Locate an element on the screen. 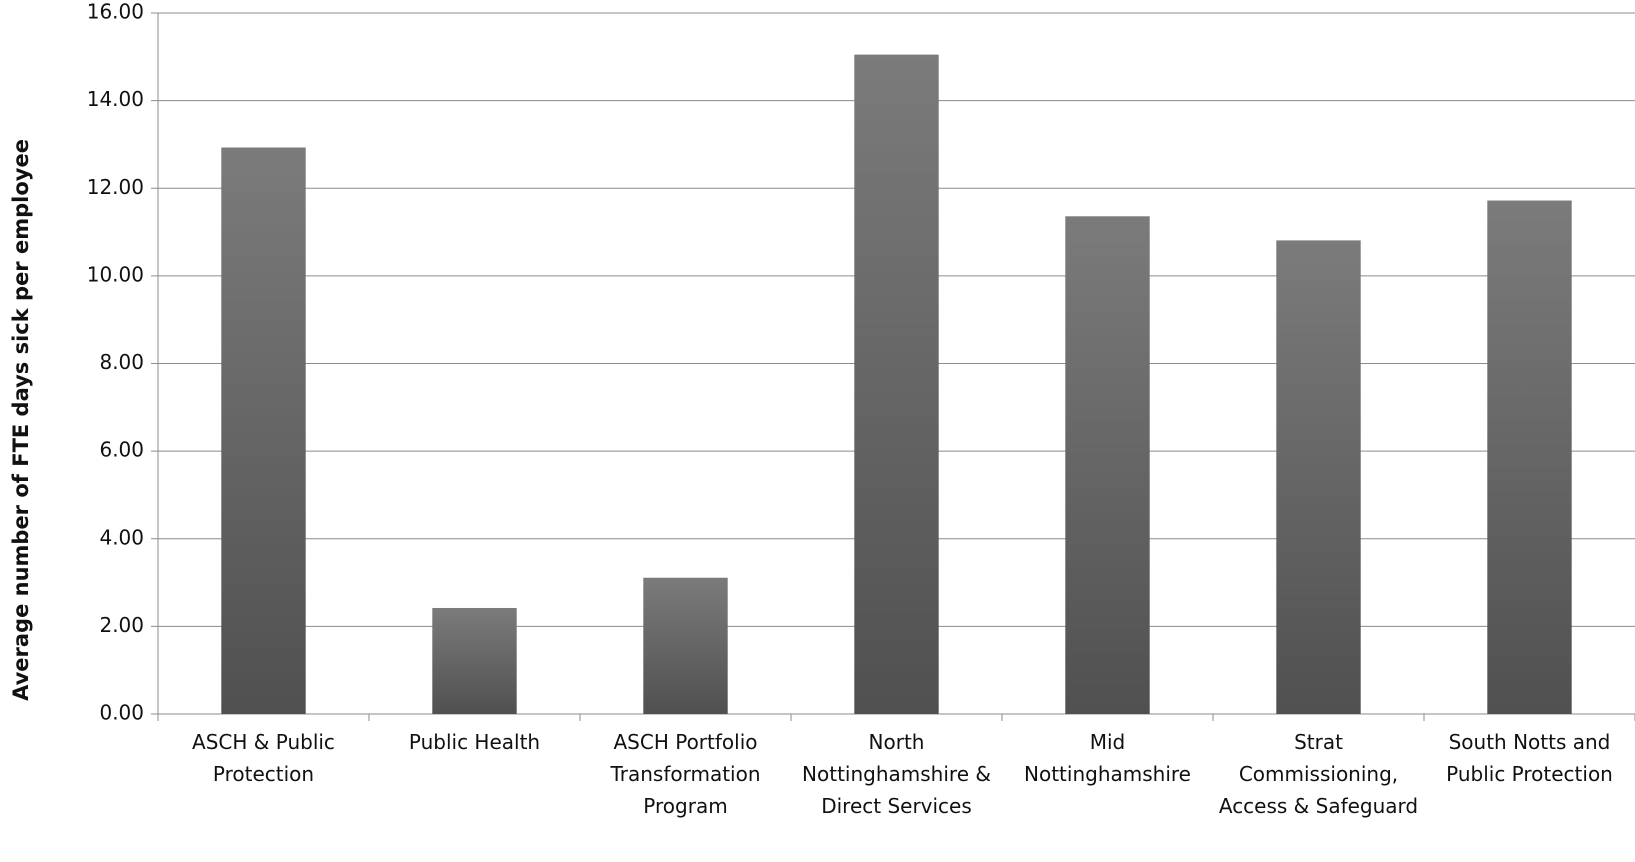  x-tick-label: Strat Commissioning, Access & Safeguard is located at coordinates (1318, 774).